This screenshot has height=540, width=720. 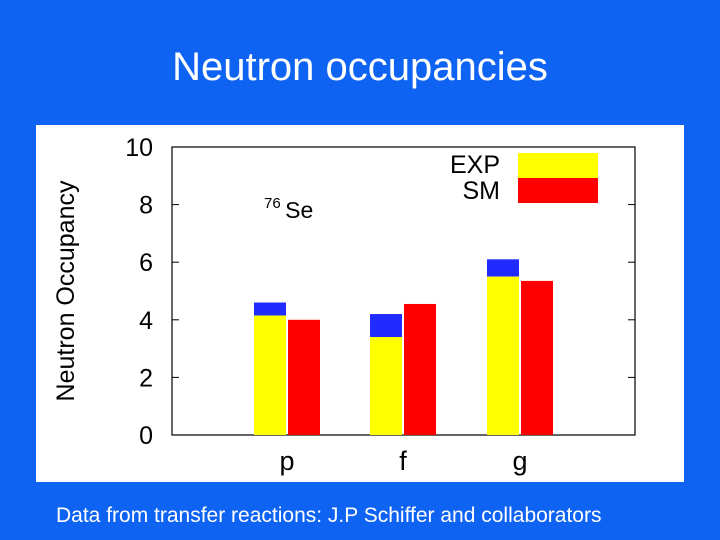 What do you see at coordinates (403, 461) in the screenshot?
I see `x-tick-label-f: f` at bounding box center [403, 461].